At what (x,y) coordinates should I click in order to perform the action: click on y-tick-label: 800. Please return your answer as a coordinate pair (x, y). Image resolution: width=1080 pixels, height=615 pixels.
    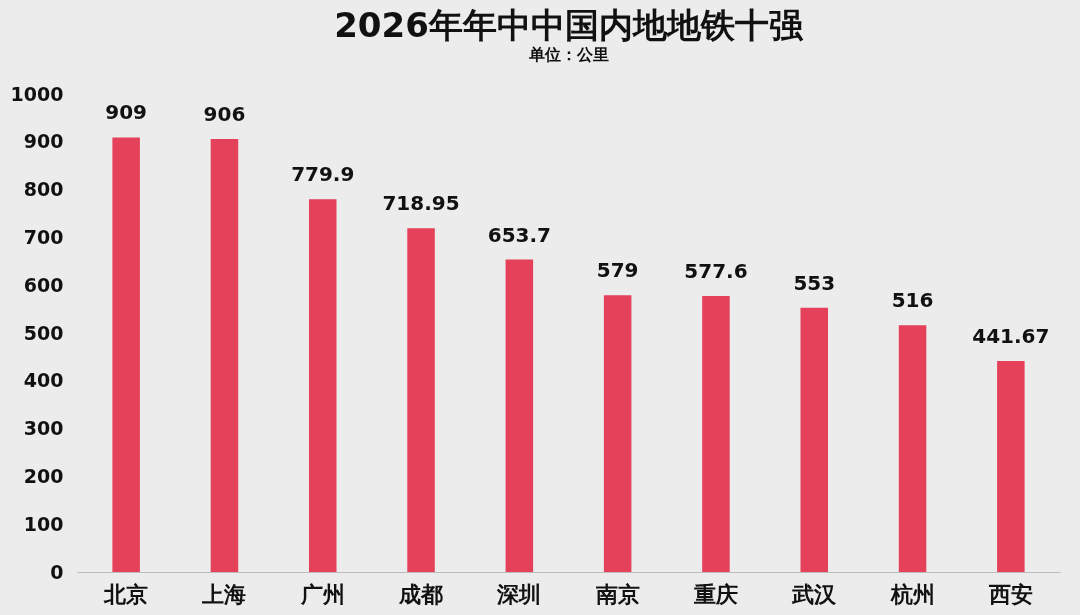
    Looking at the image, I should click on (43, 189).